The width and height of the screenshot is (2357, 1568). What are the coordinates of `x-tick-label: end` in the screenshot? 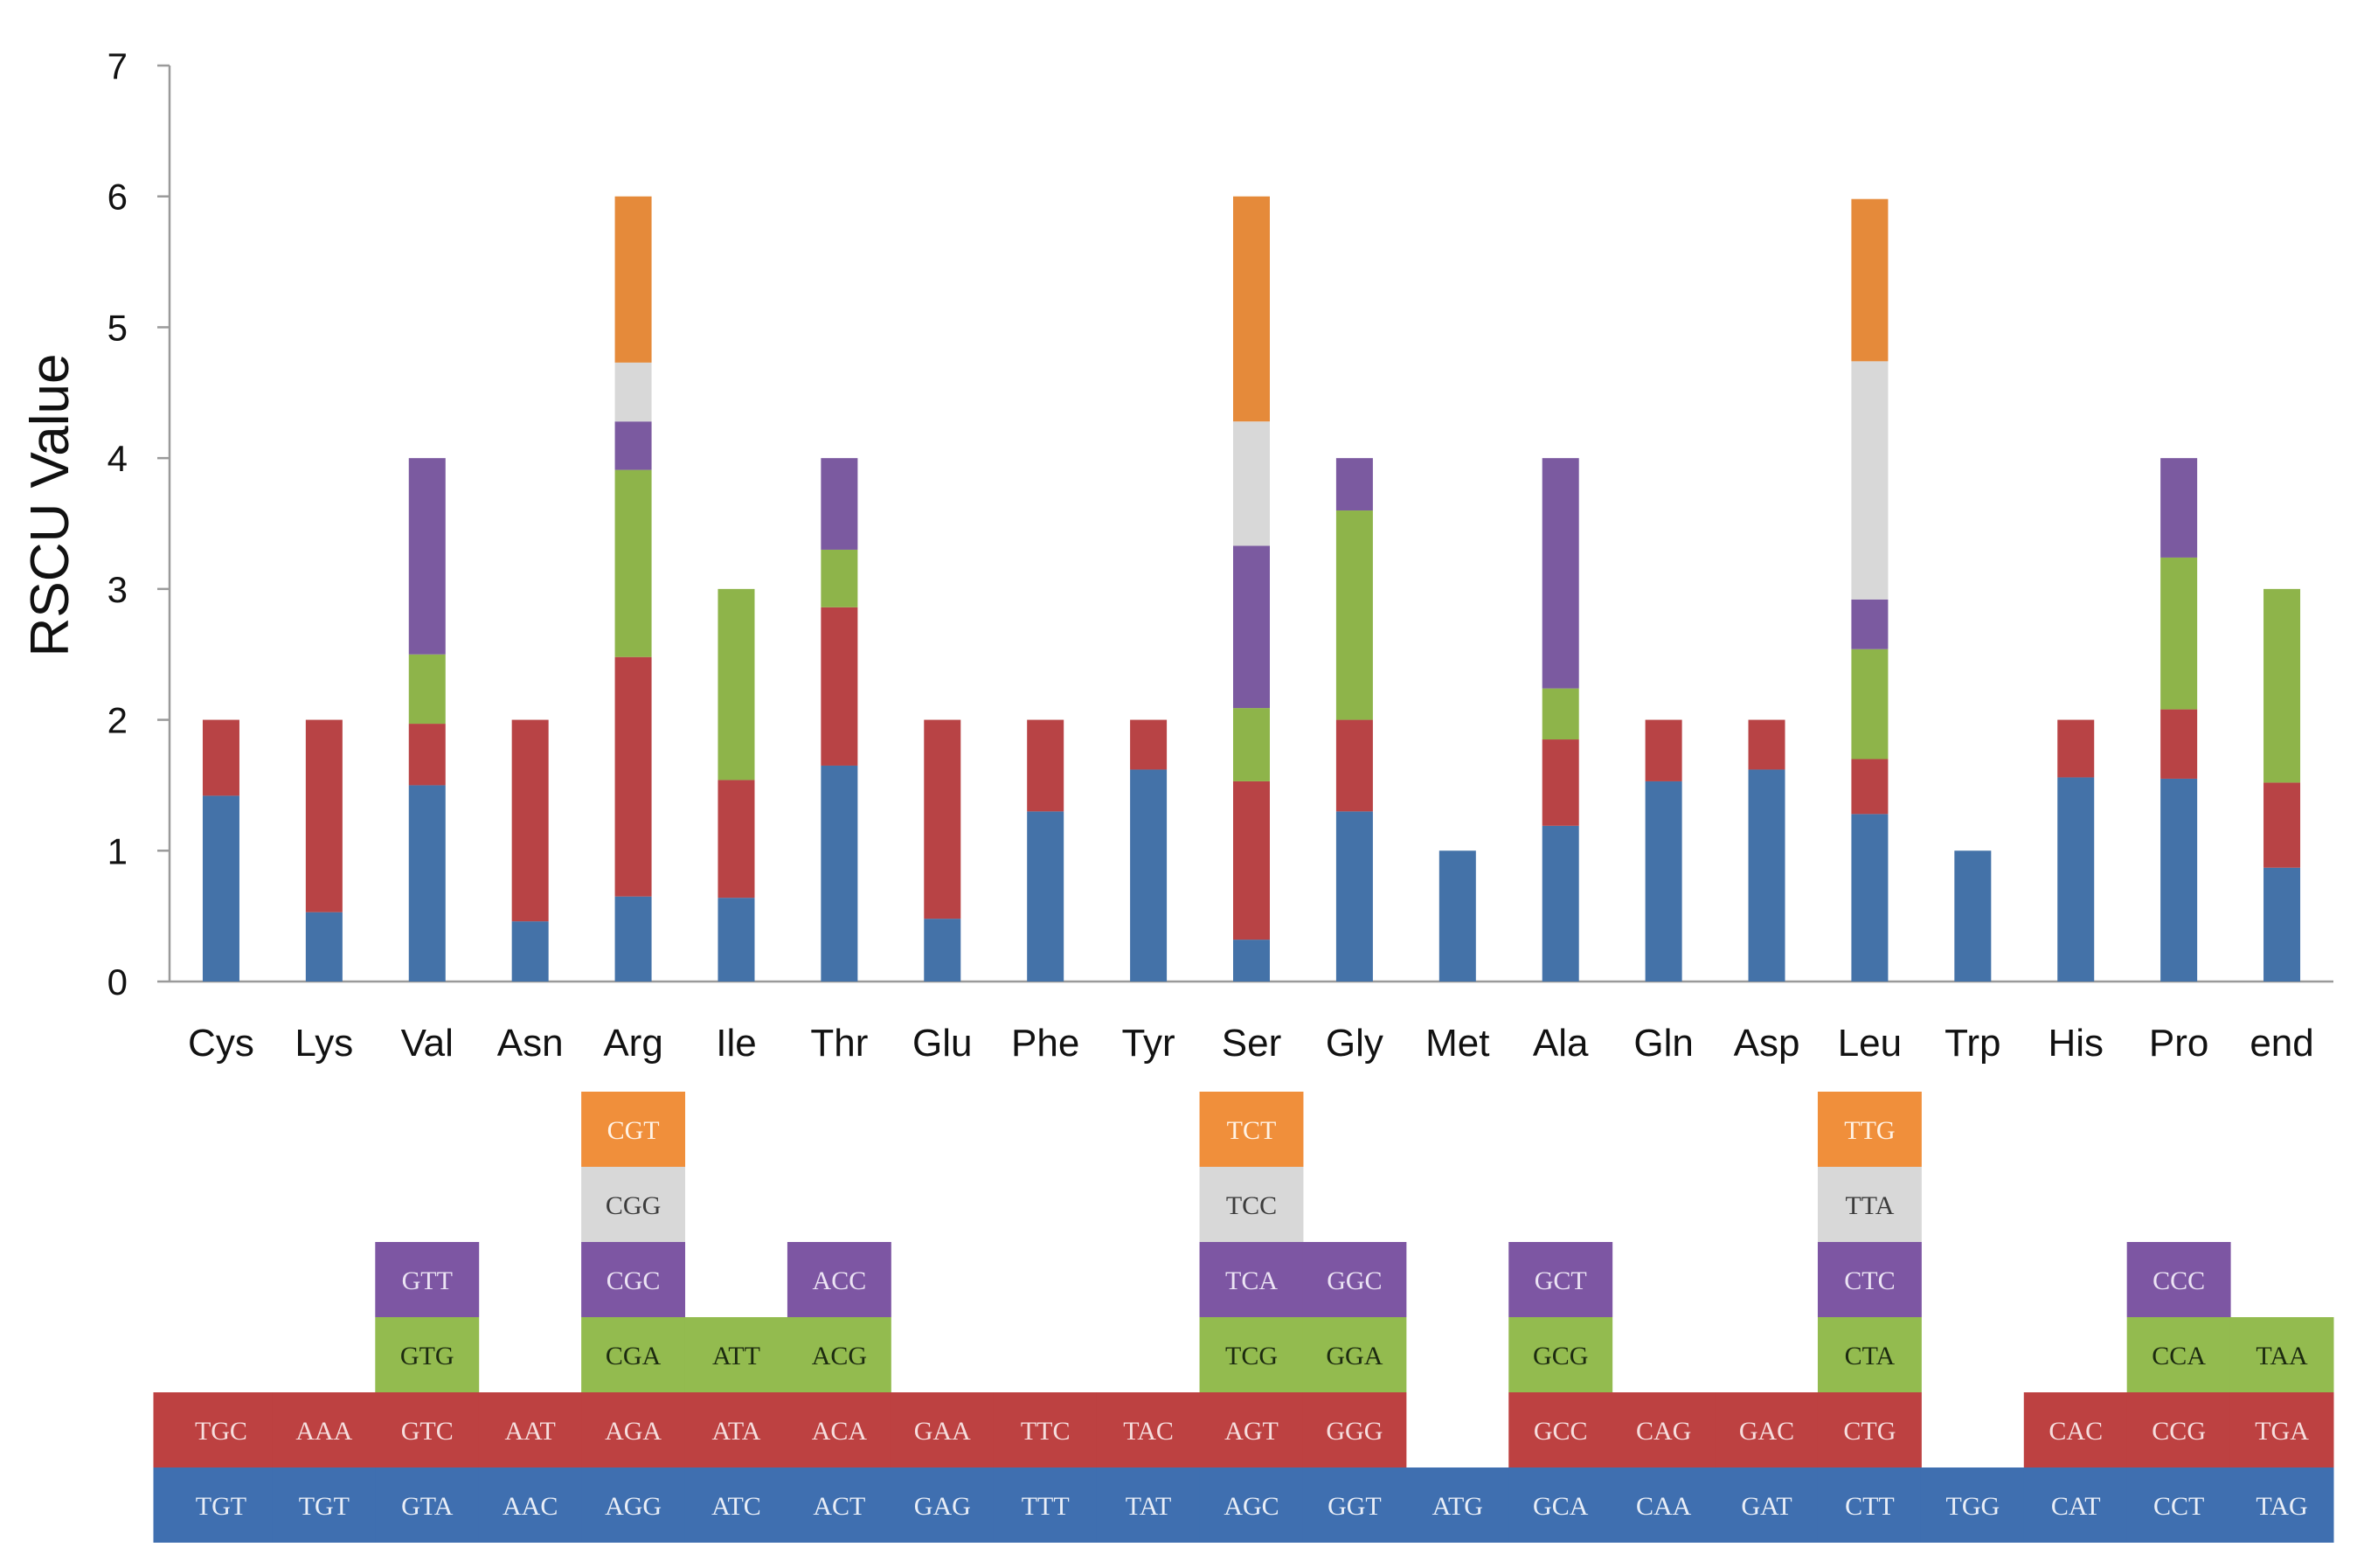 It's located at (2281, 1044).